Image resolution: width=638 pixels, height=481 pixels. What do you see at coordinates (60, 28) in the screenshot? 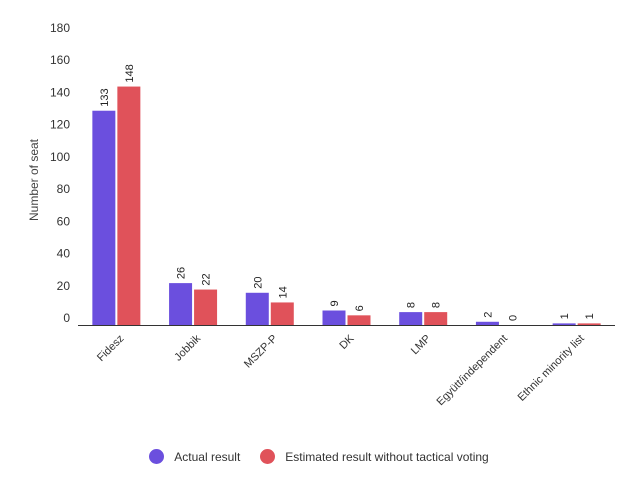
I see `y-tick-label: 180` at bounding box center [60, 28].